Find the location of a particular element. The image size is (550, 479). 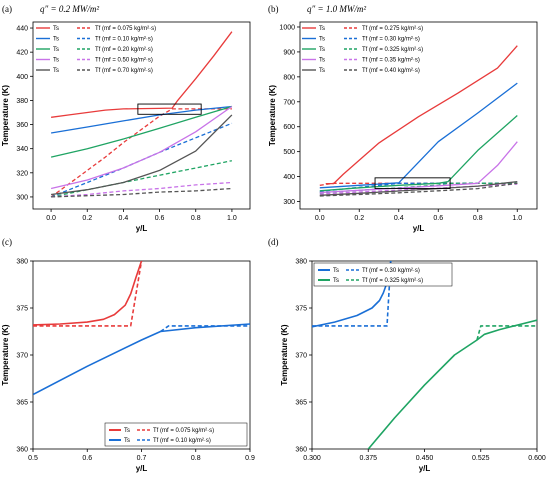

panel-label: (c) is located at coordinates (7, 242).